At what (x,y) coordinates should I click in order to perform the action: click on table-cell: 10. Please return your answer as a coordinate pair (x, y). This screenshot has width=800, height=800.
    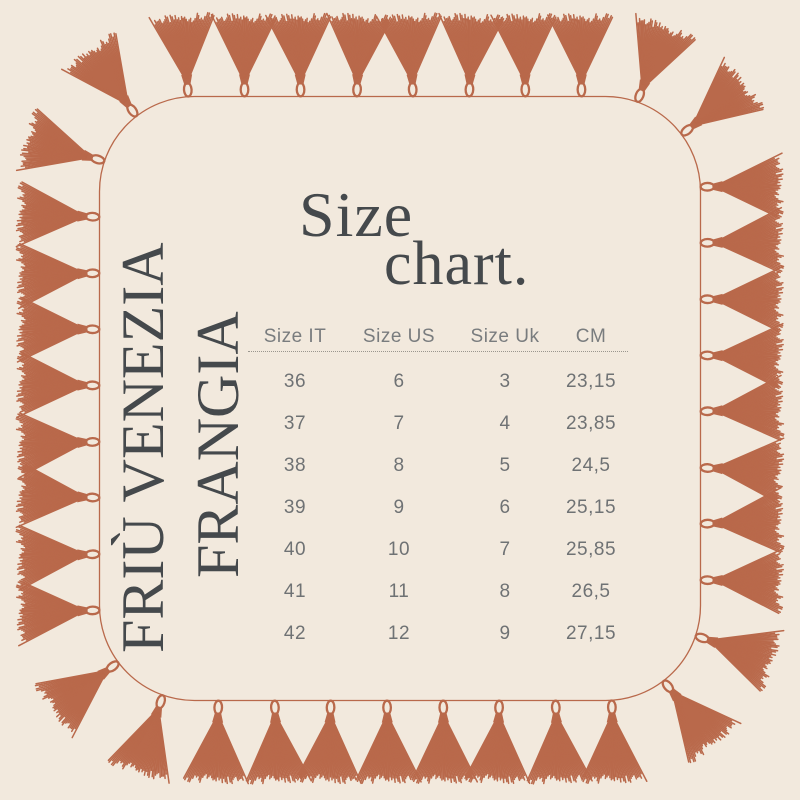
    Looking at the image, I should click on (399, 549).